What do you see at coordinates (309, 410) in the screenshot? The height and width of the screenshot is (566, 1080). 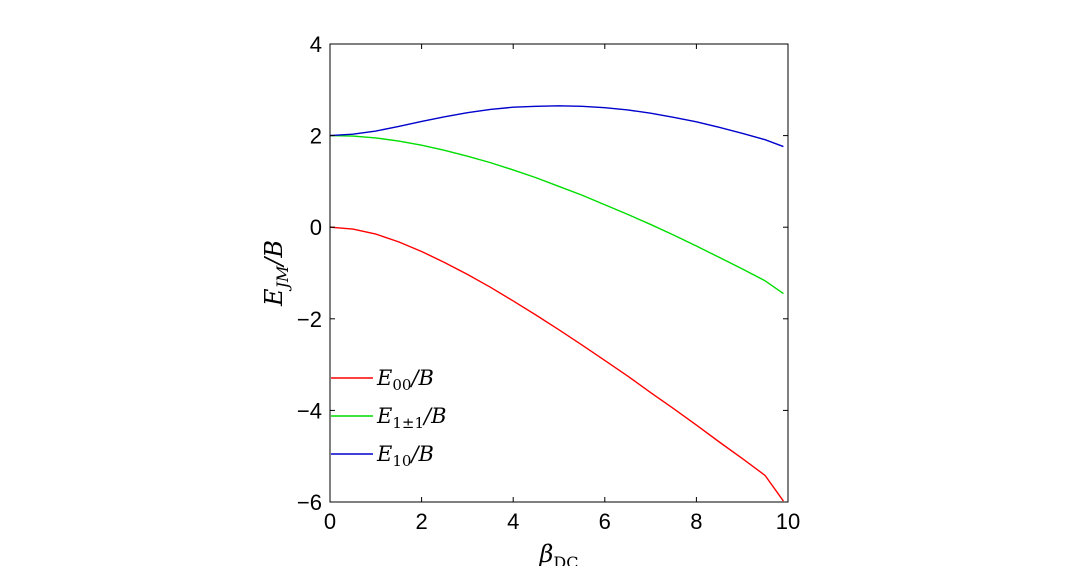 I see `y-tick-label: −4` at bounding box center [309, 410].